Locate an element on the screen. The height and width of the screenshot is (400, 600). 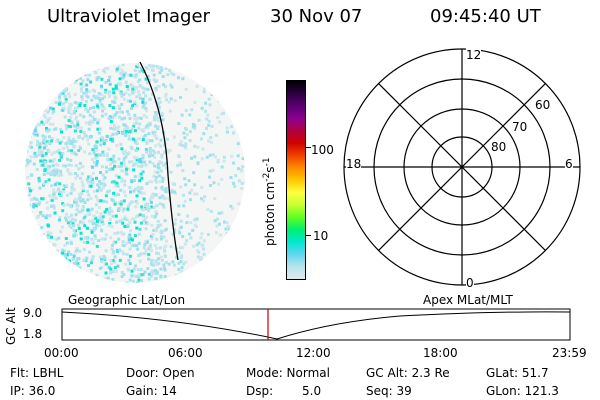
apex-title: Apex MLat/MLT is located at coordinates (468, 300).